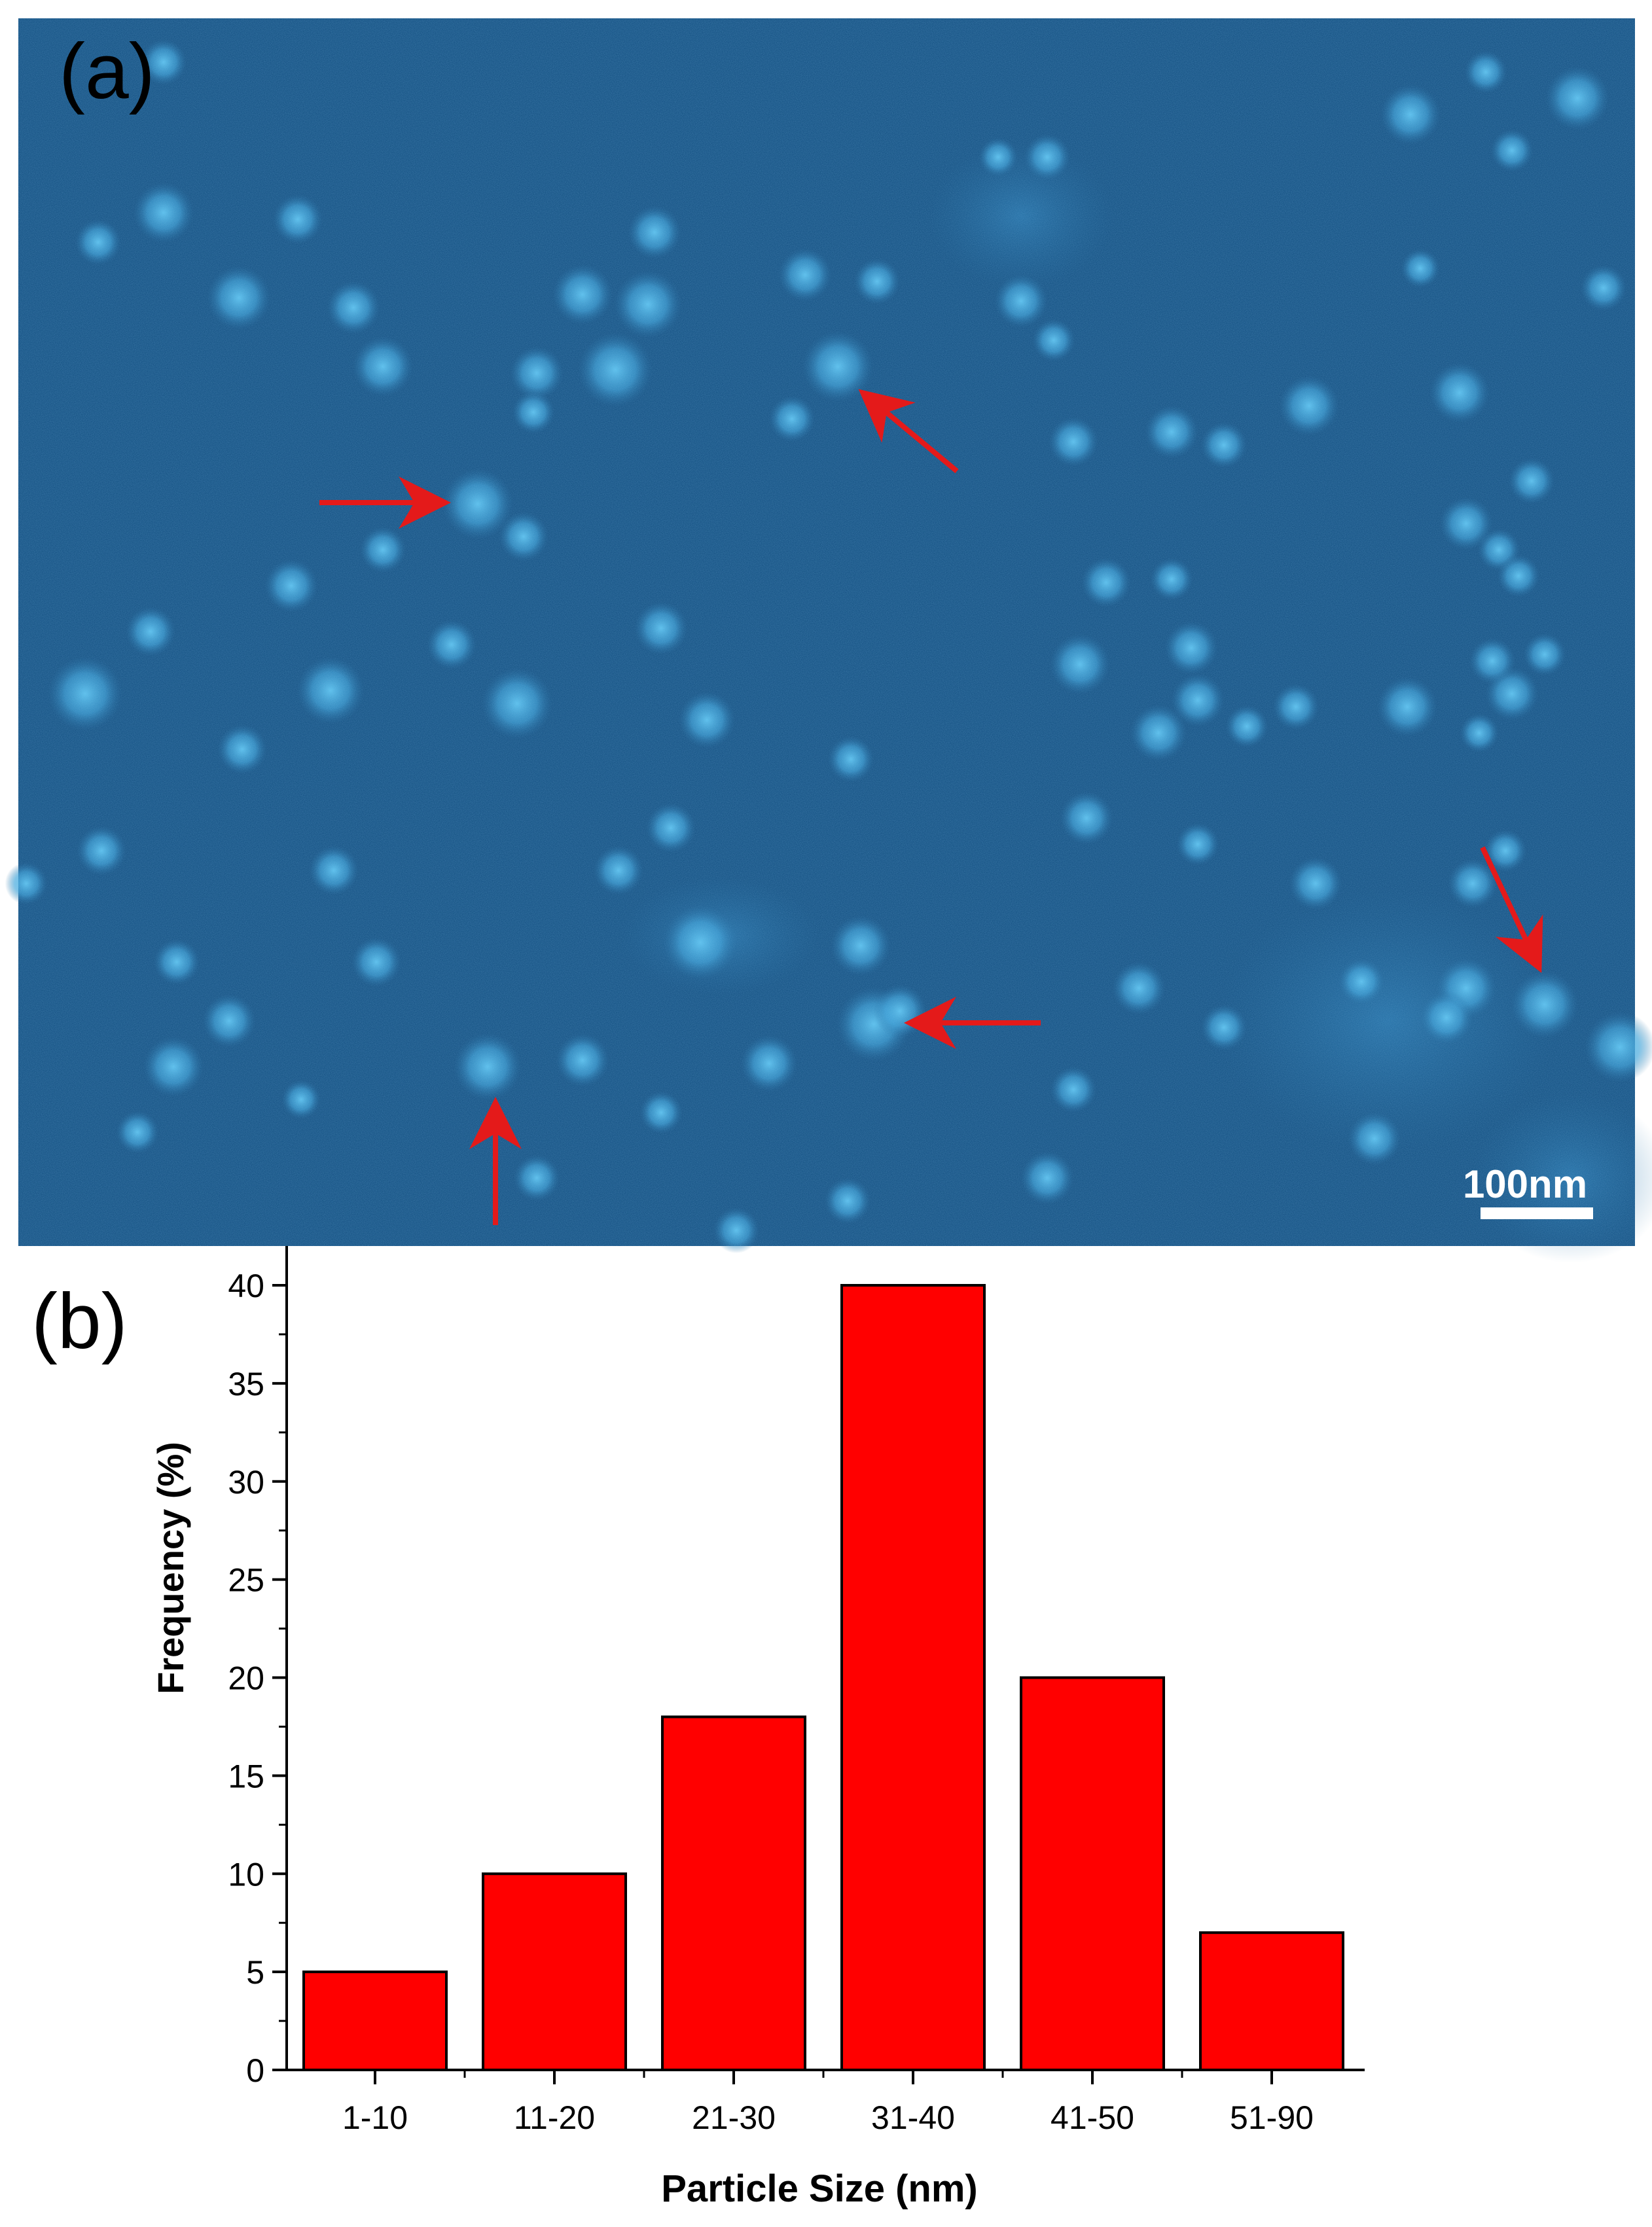 The height and width of the screenshot is (2227, 1652). Describe the element at coordinates (246, 1483) in the screenshot. I see `y-tick-label: 30` at that location.